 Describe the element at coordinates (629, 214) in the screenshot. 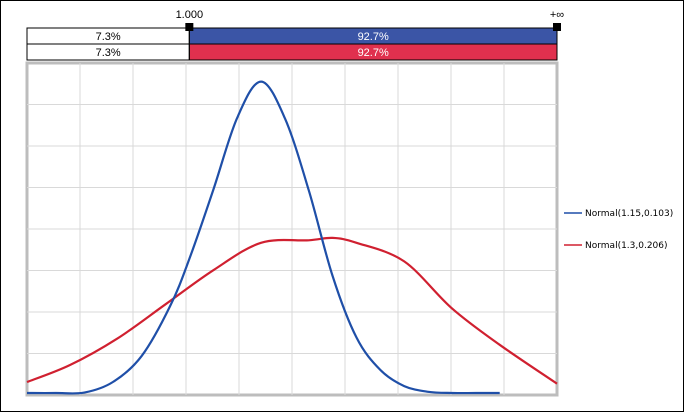

I see `legend-label: Normal(1.15,0.103)` at that location.